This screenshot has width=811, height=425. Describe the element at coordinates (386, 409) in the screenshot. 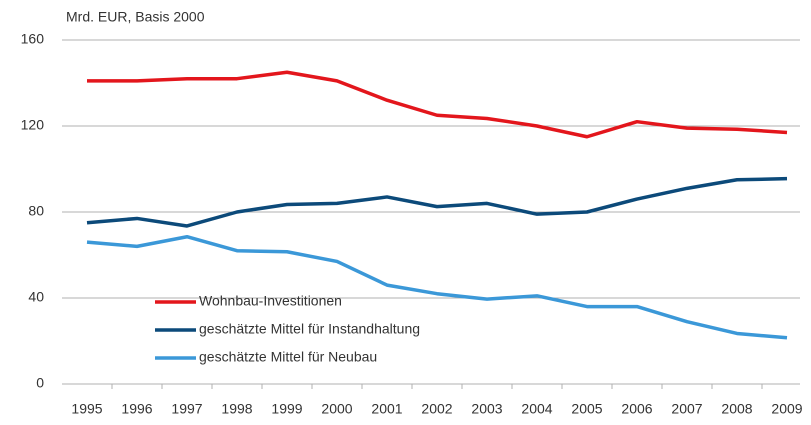

I see `x-tick-label: 2001` at that location.